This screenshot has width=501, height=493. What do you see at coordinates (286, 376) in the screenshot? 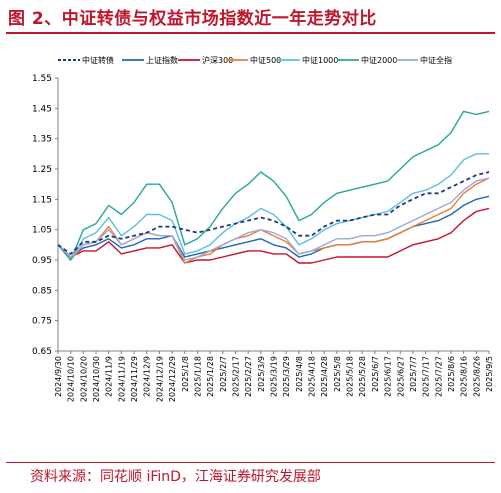
I see `x-tick-label: 2025/3/29` at bounding box center [286, 376].